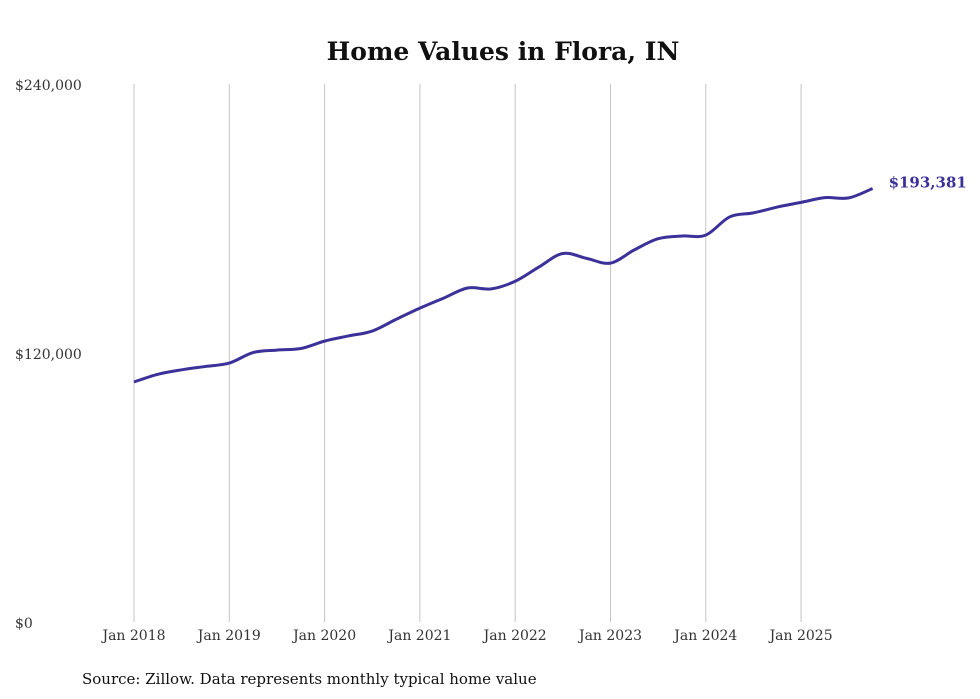  What do you see at coordinates (704, 636) in the screenshot?
I see `x-tick-label: Jan 2024` at bounding box center [704, 636].